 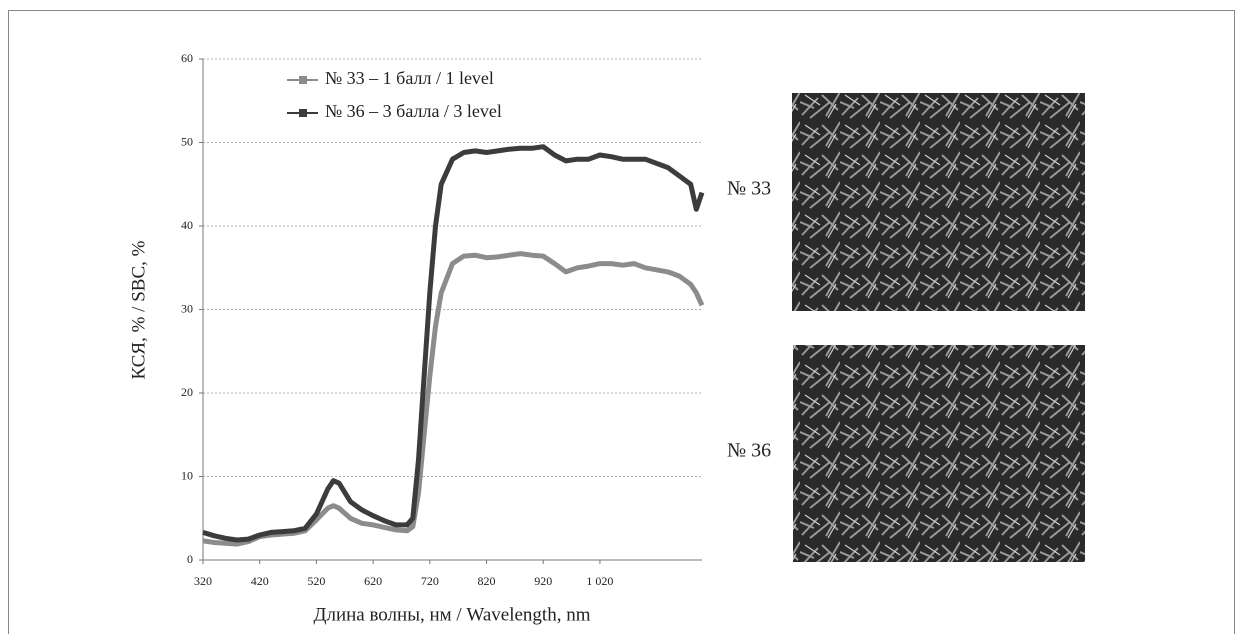 I want to click on x-tick-label: 520, so click(x=316, y=581).